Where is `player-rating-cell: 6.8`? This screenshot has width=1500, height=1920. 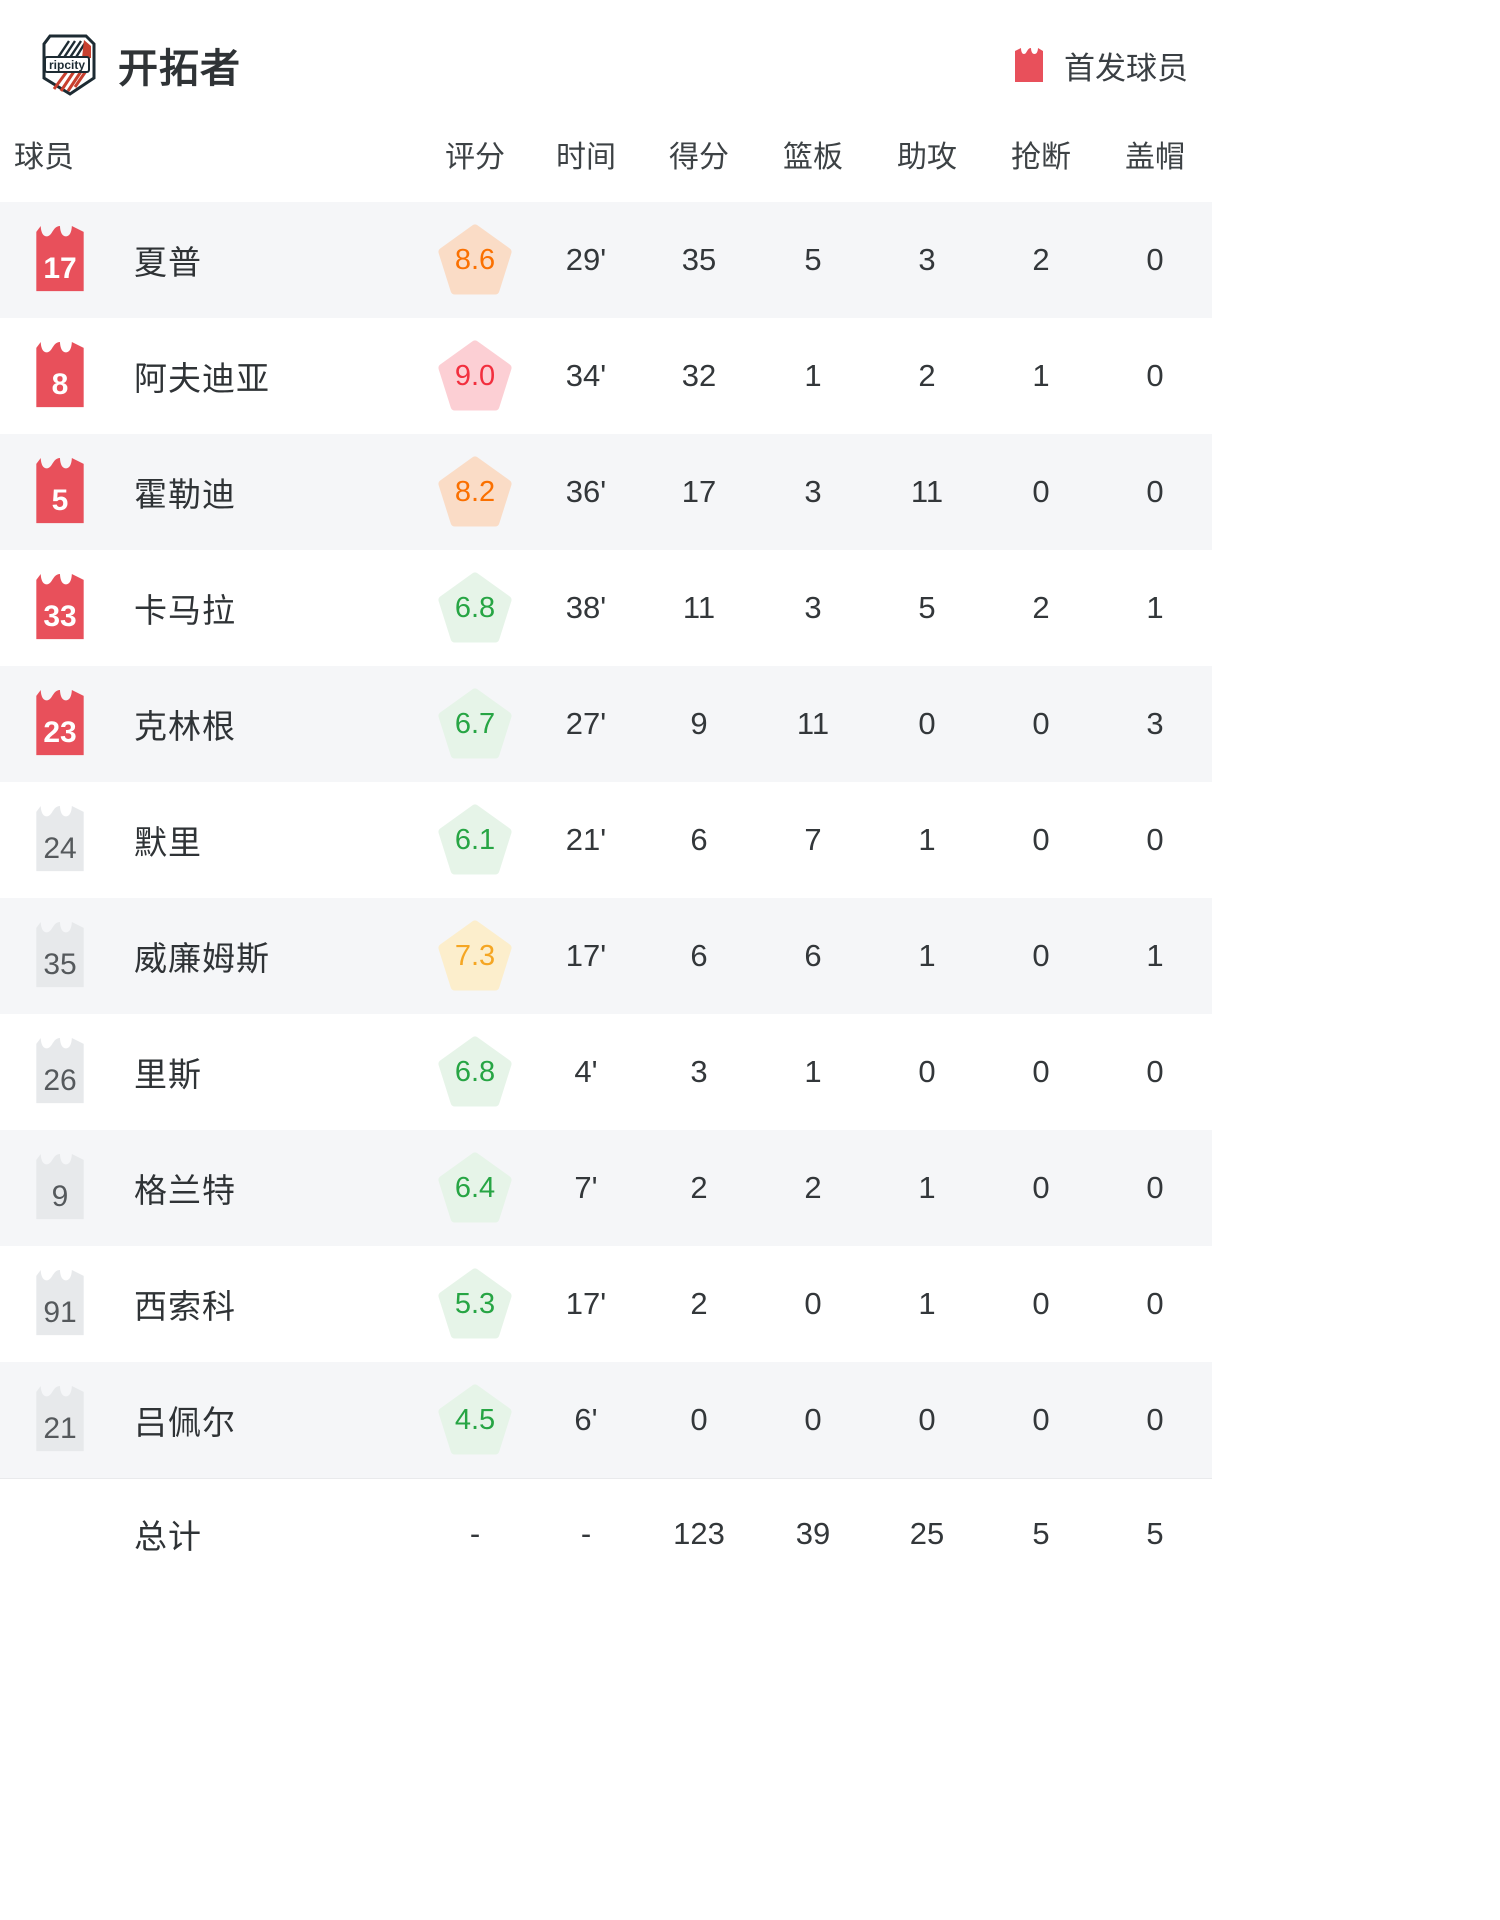 player-rating-cell: 6.8 is located at coordinates (475, 608).